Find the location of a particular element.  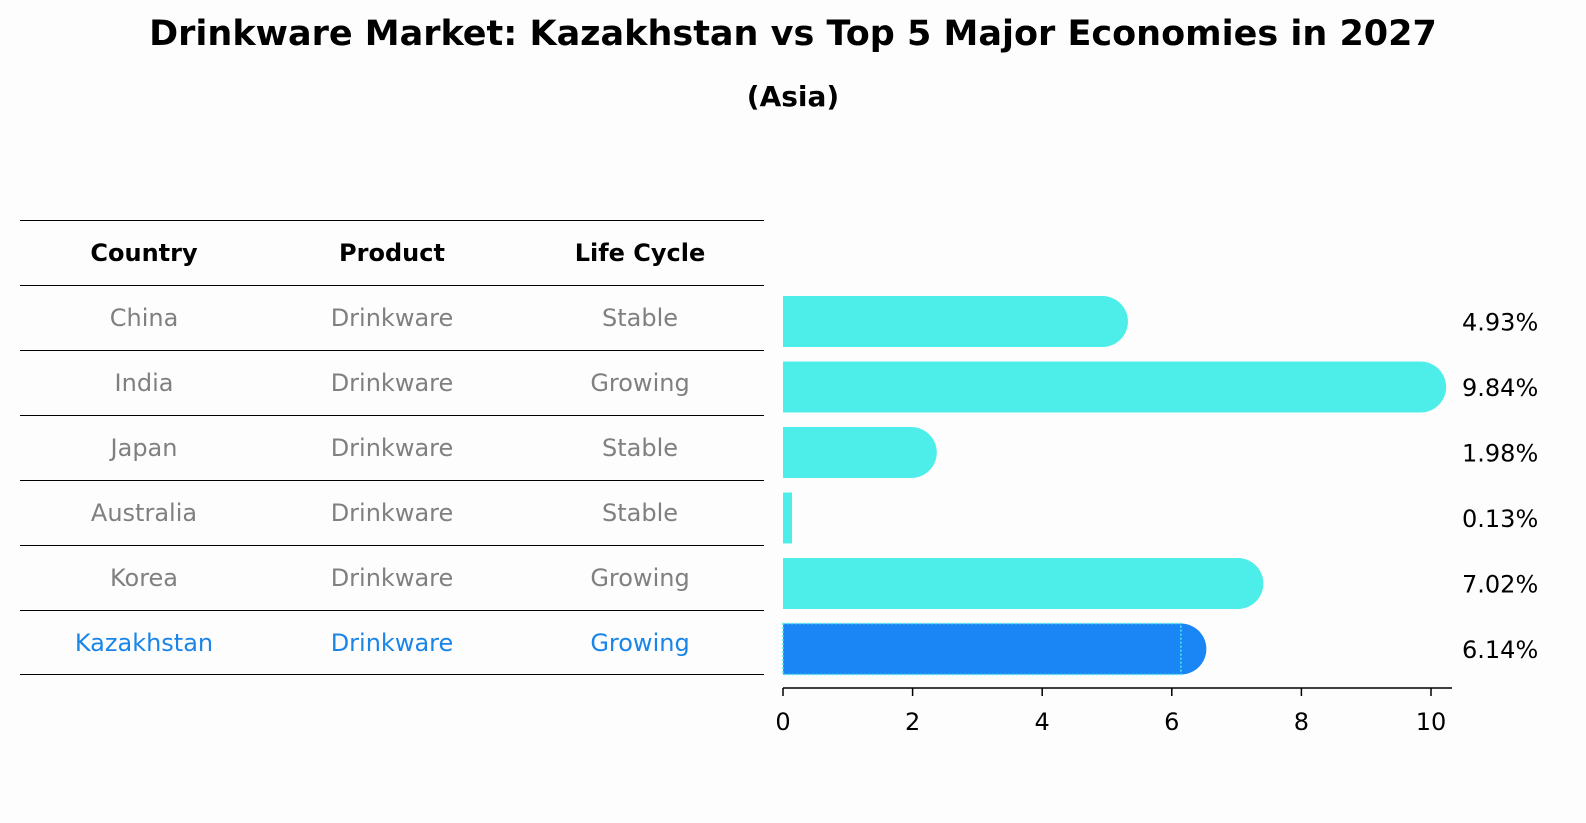

bar-china is located at coordinates (955, 321).